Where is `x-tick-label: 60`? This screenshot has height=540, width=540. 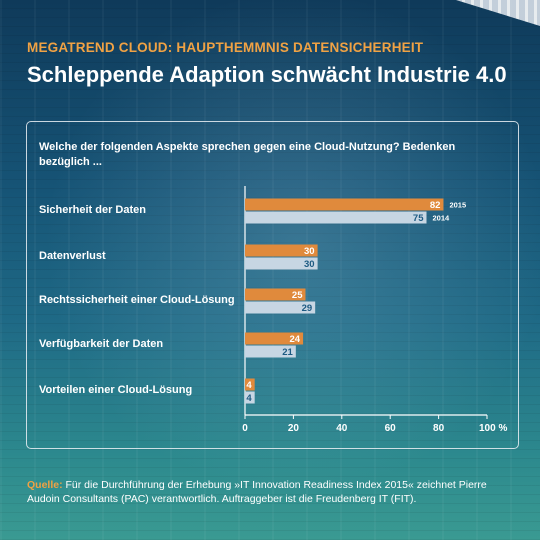 x-tick-label: 60 is located at coordinates (391, 428).